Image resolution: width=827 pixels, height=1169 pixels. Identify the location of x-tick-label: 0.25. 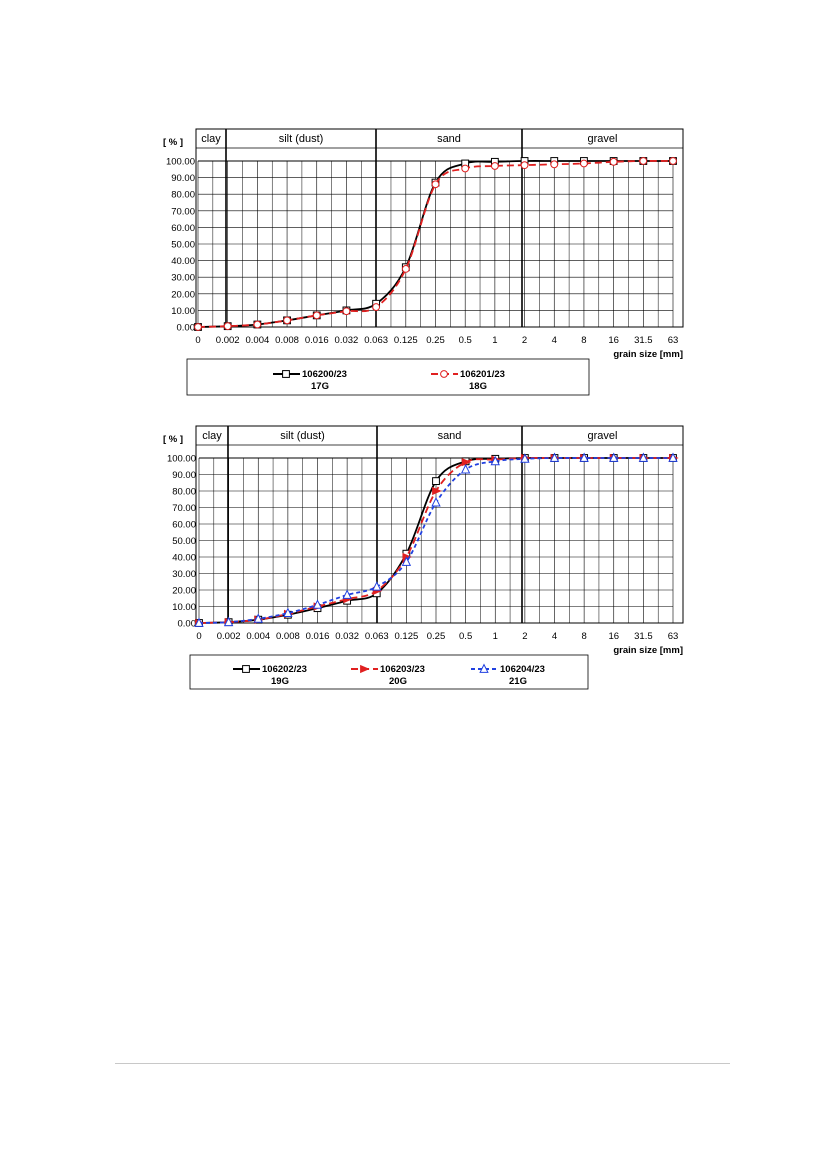
(435, 340).